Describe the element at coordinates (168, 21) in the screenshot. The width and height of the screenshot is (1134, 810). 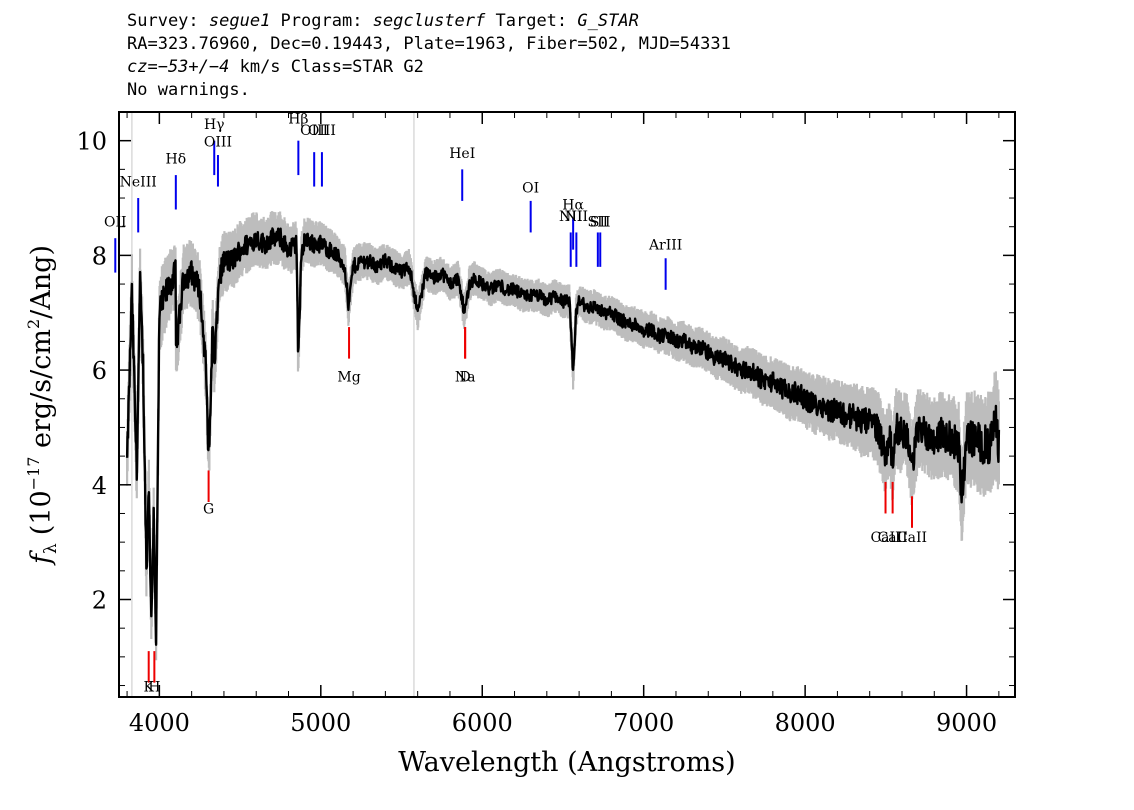
I see `survey-label: Survey:` at that location.